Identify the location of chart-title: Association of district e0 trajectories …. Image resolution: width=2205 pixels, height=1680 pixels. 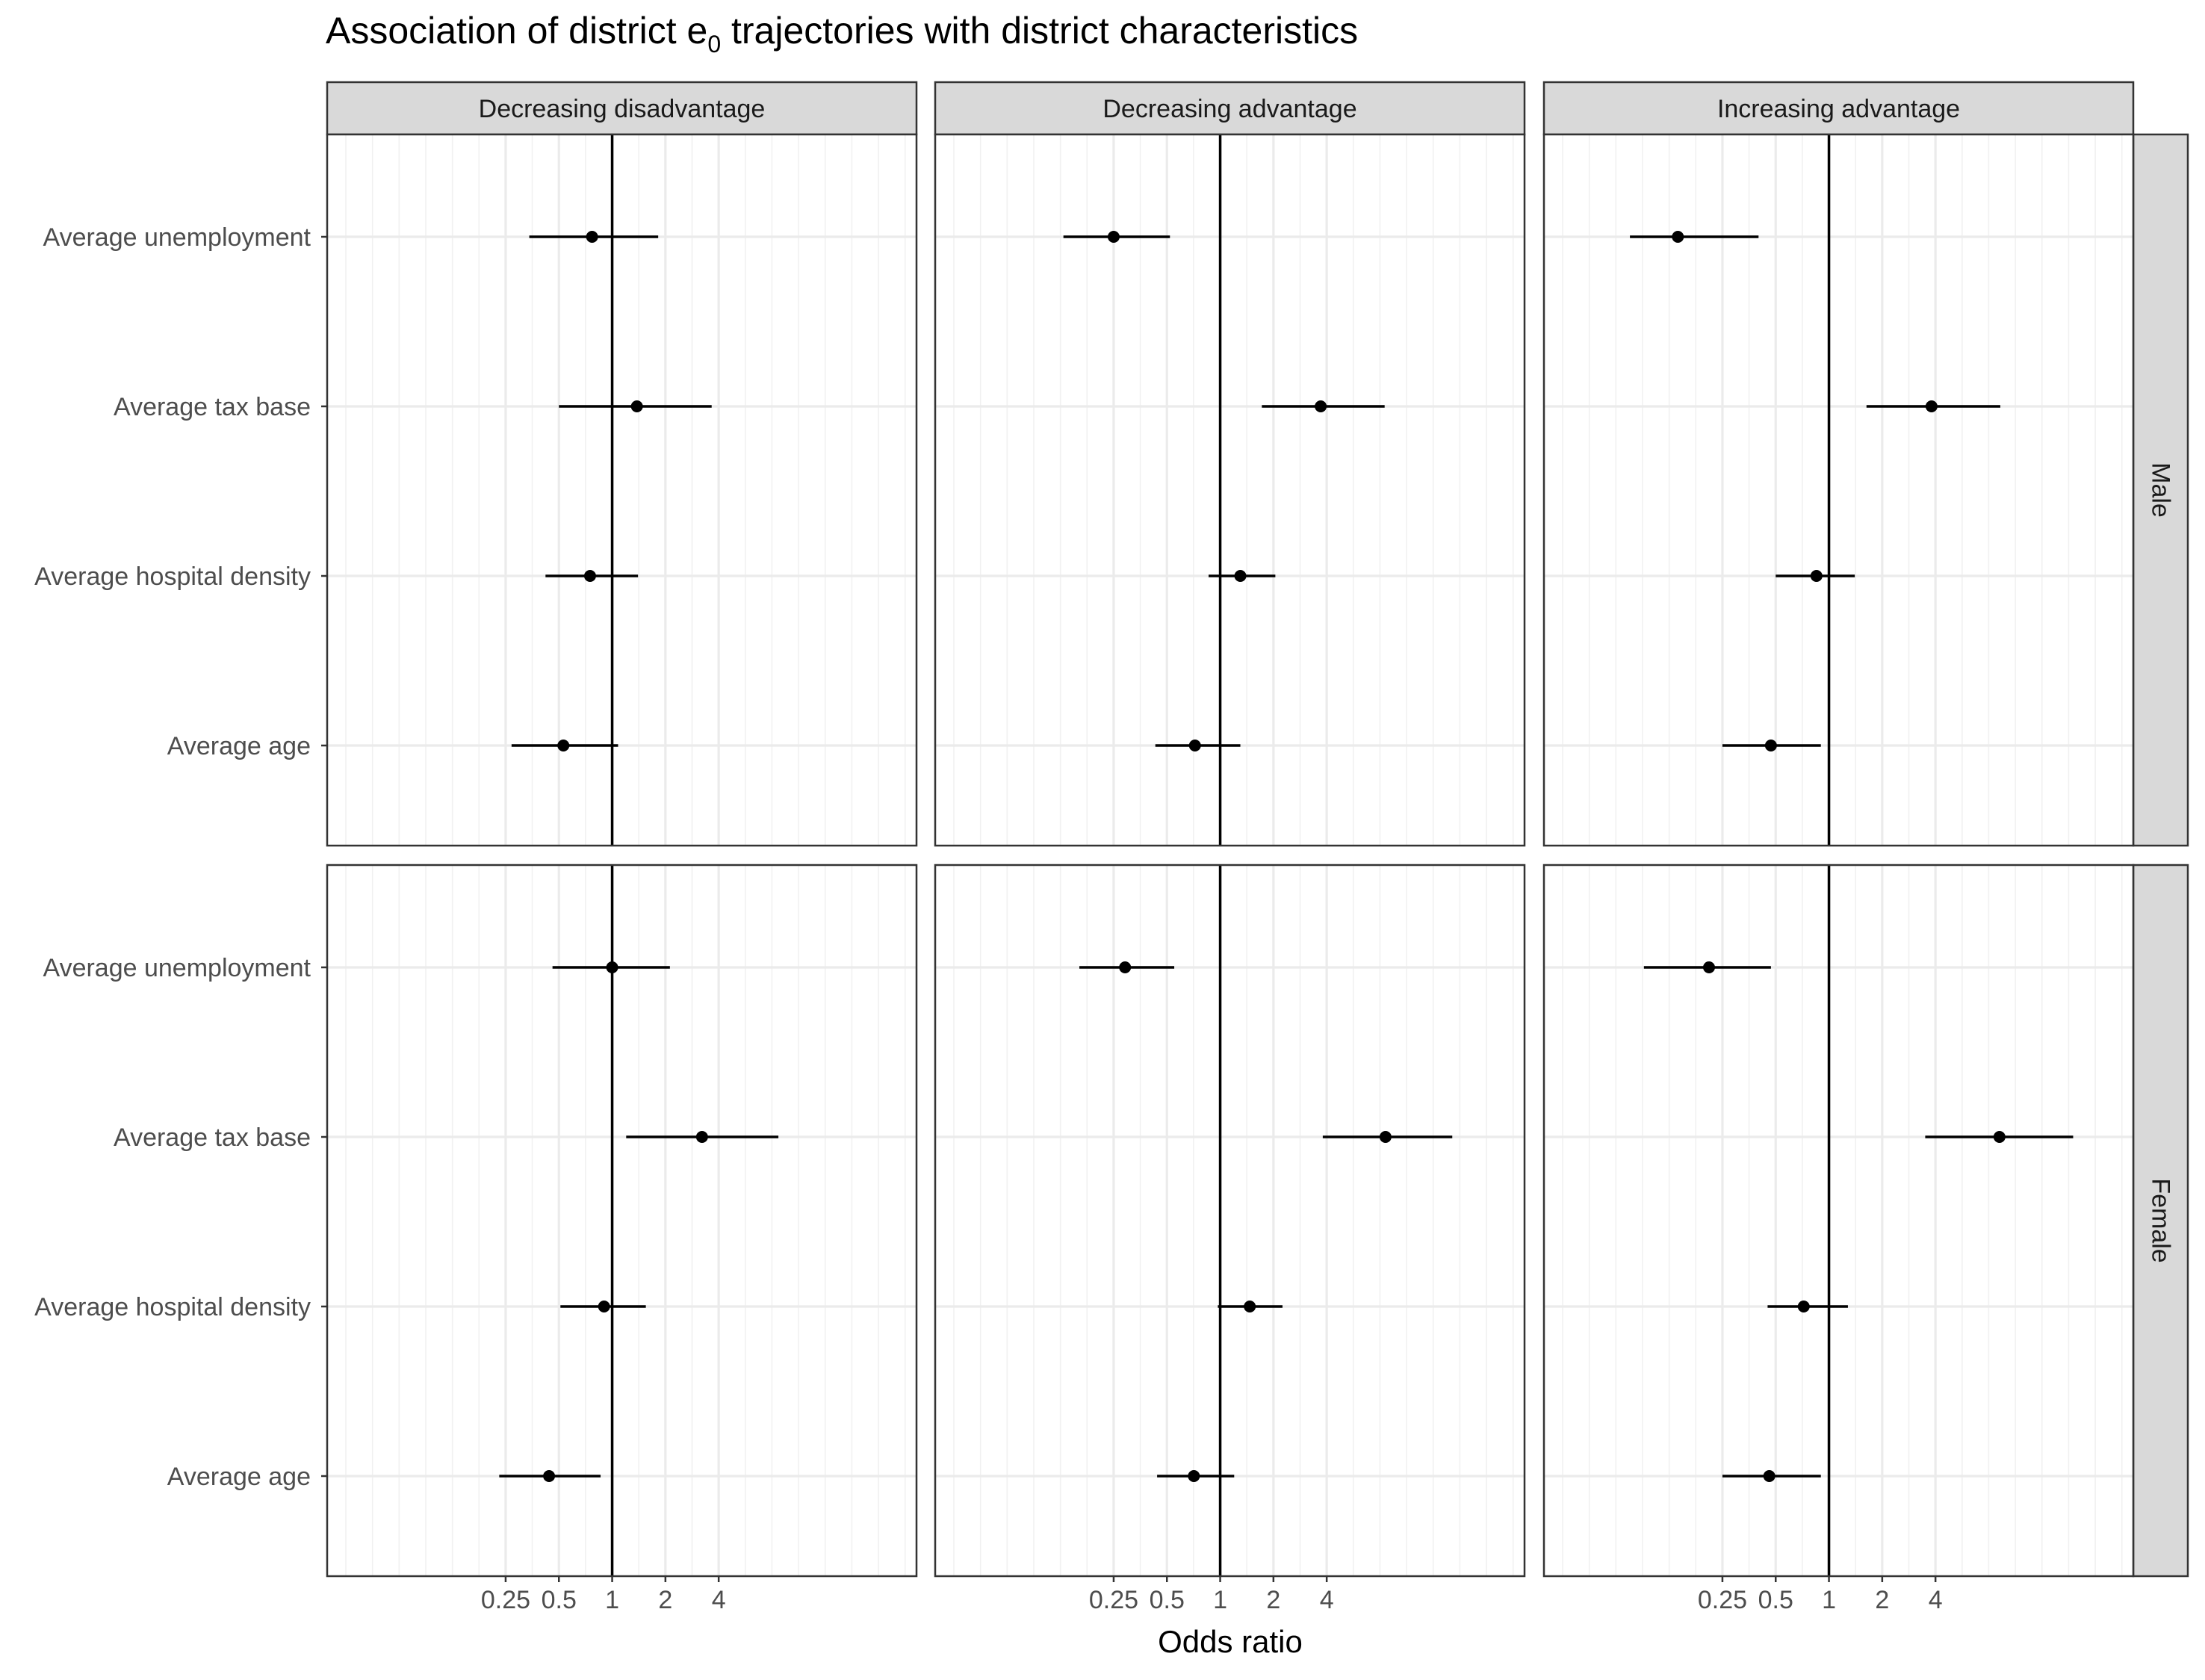
(842, 34).